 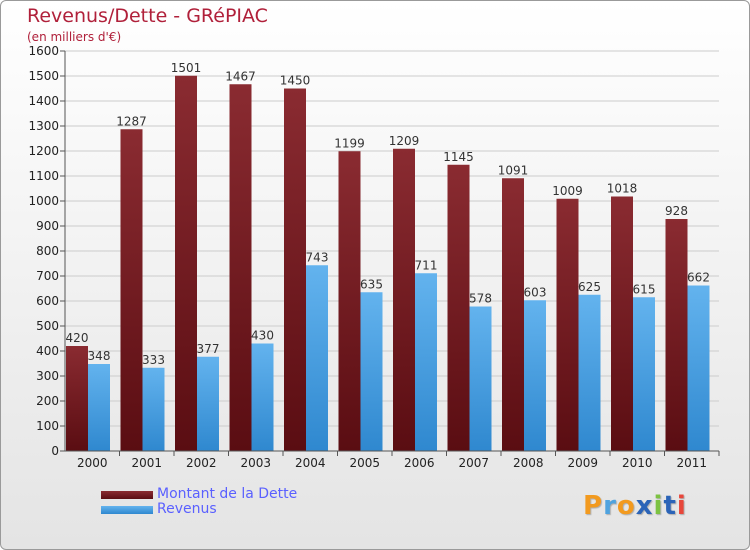 What do you see at coordinates (589, 287) in the screenshot?
I see `data-label: 625` at bounding box center [589, 287].